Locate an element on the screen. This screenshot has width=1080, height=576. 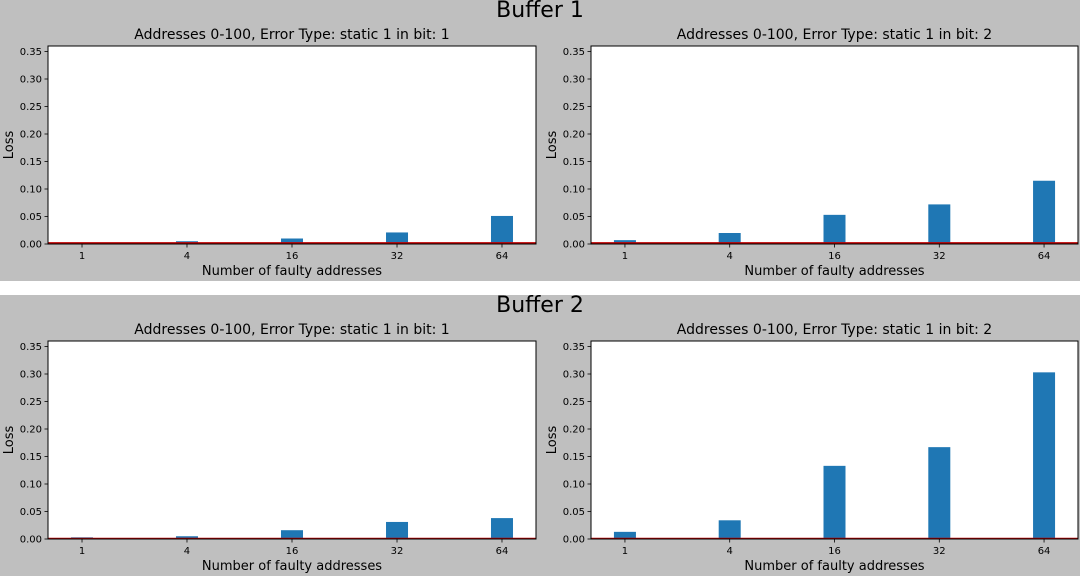
chart-4-ytick-label: 0.25 is located at coordinates (574, 402).